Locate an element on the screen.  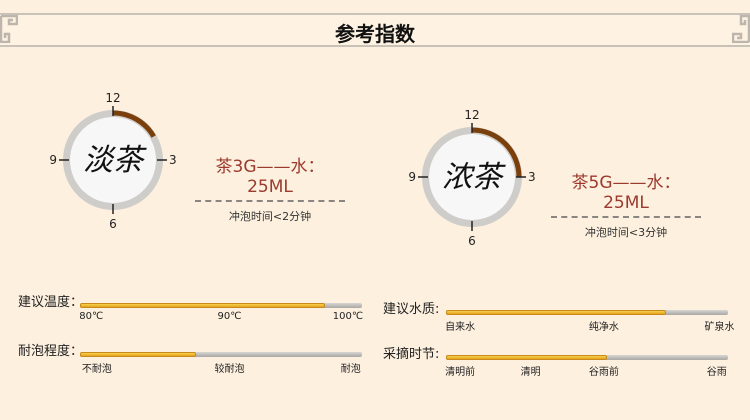
scale-label: 耐泡 is located at coordinates (350, 369).